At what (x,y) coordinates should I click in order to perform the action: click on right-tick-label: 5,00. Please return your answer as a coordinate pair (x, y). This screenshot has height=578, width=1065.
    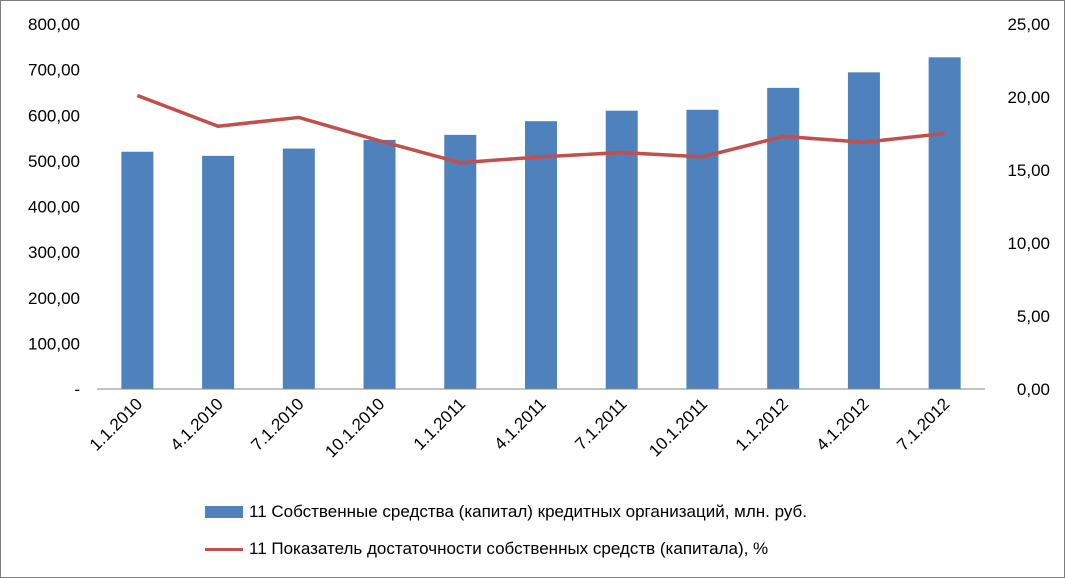
    Looking at the image, I should click on (1033, 316).